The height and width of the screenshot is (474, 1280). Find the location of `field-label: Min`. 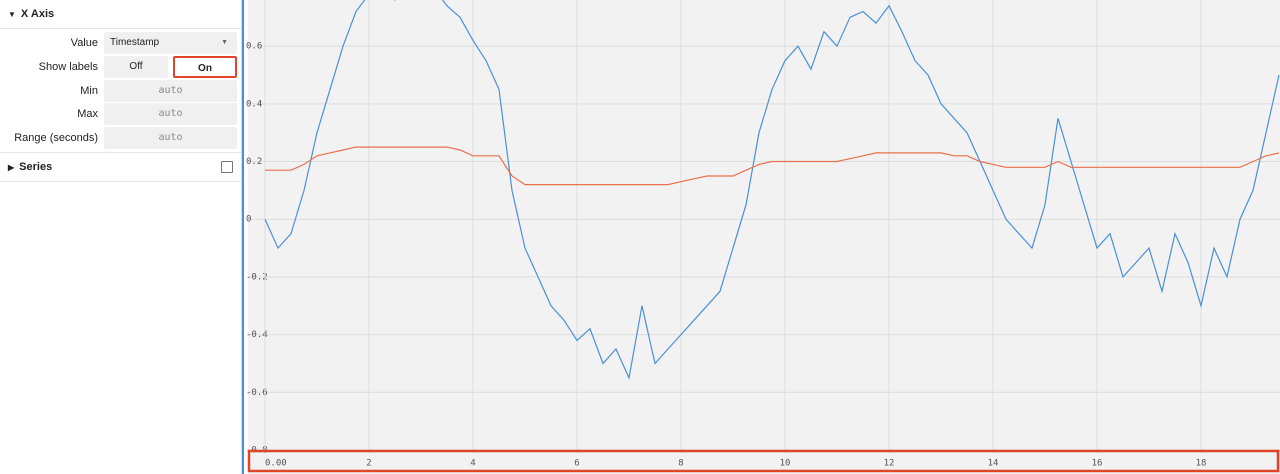

field-label: Min is located at coordinates (89, 91).